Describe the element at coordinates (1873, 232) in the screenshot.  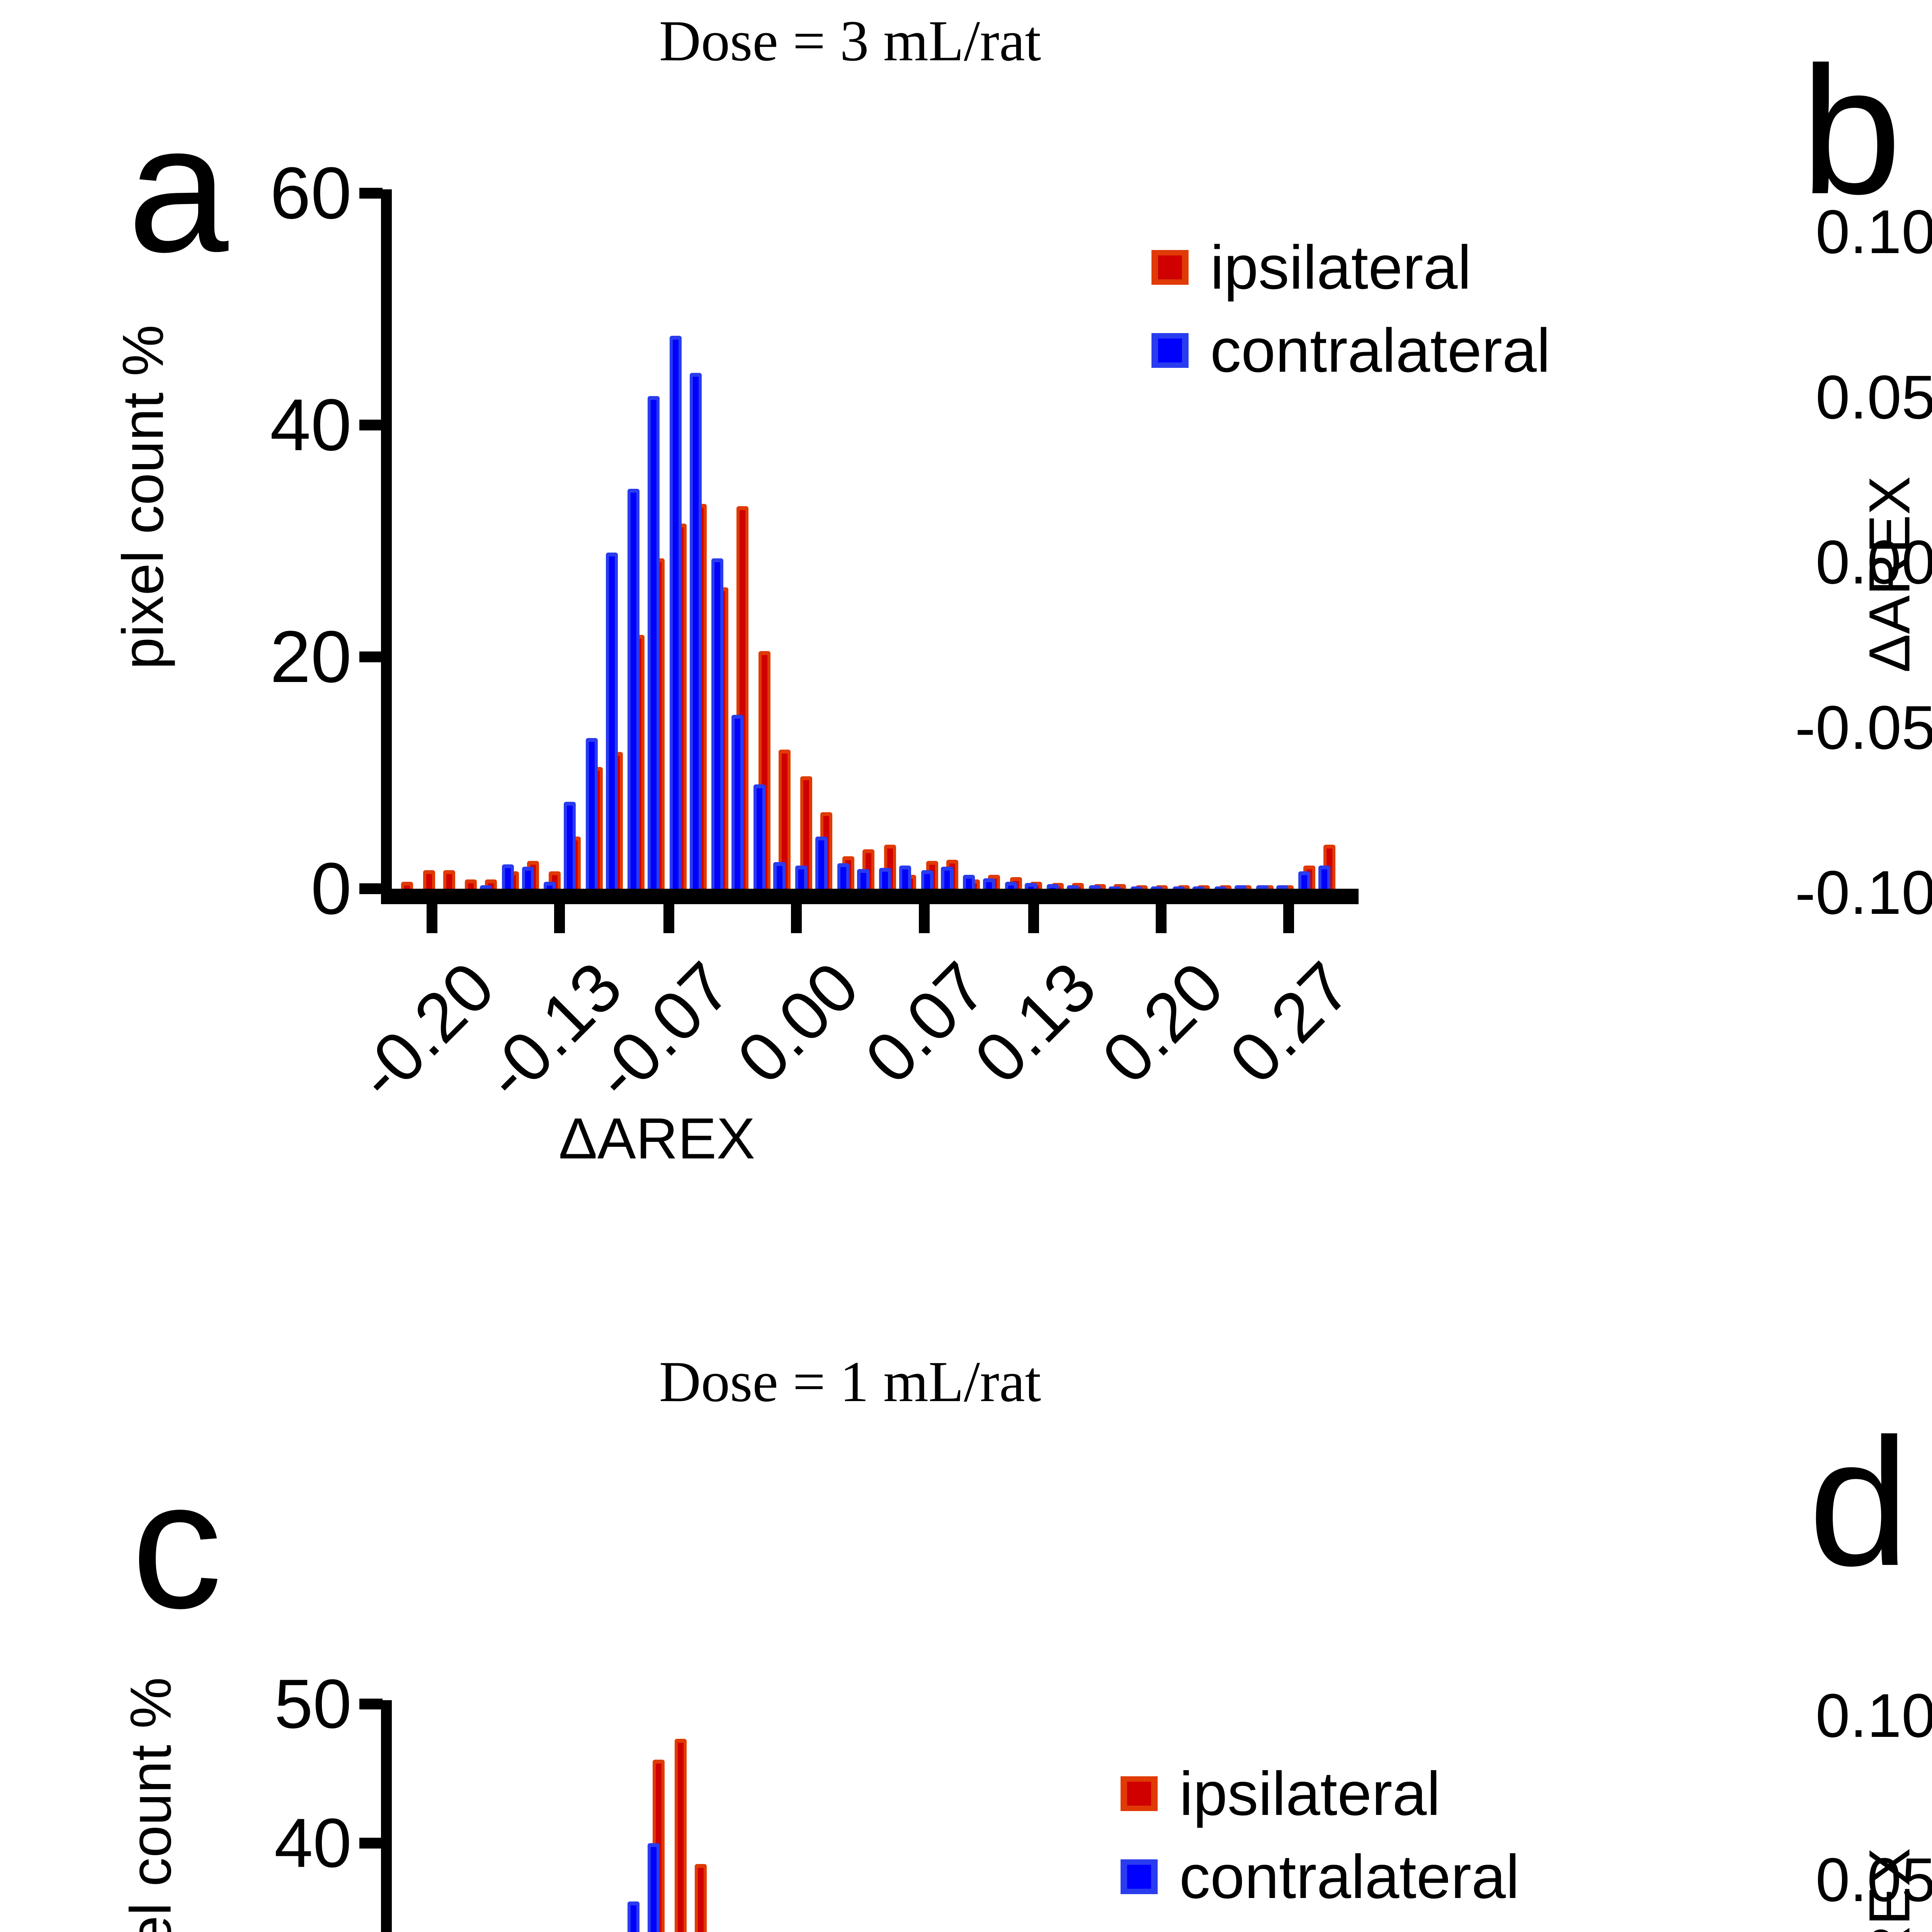
I see `panel_b-y-tick-label: 0.10` at that location.